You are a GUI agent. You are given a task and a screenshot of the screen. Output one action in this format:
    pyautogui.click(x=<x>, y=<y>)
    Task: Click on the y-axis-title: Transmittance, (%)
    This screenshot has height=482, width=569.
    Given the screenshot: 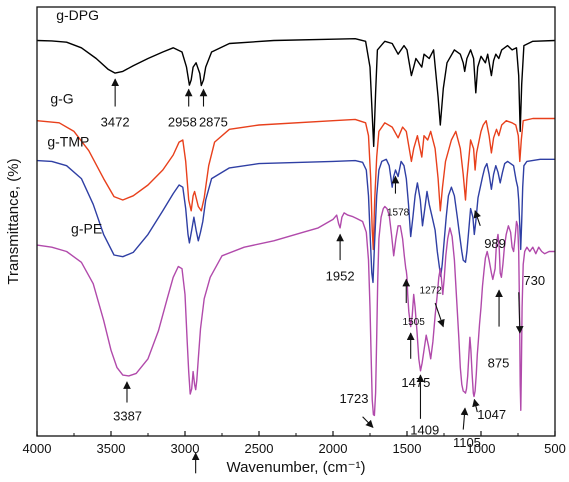 What is the action you would take?
    pyautogui.click(x=13, y=221)
    